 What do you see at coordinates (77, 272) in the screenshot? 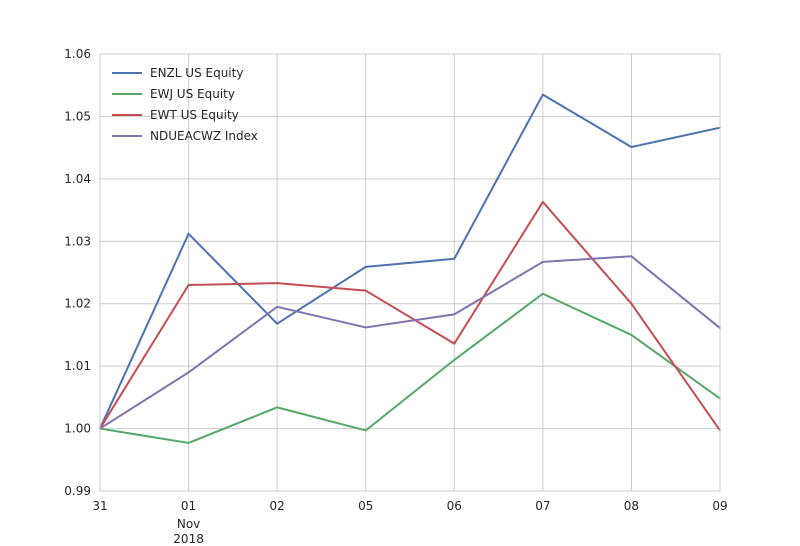
I see `y-axis-ticks: 0.99 1.00 1.01 1.02 1.03 1.04 1.05 1.06` at bounding box center [77, 272].